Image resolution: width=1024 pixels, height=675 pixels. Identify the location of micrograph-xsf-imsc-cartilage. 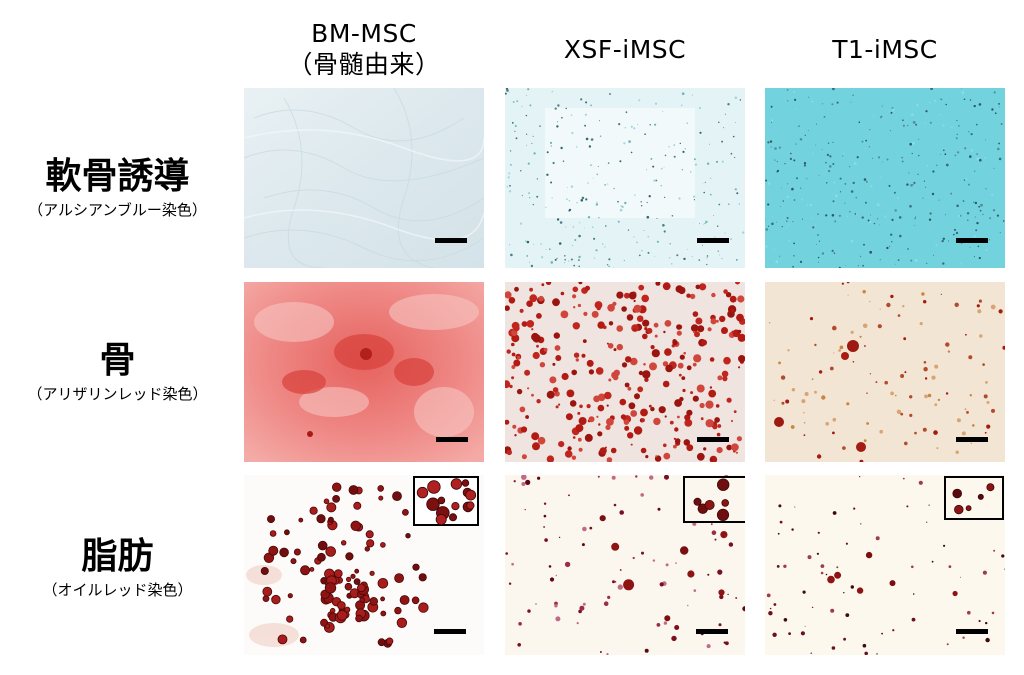
(625, 178).